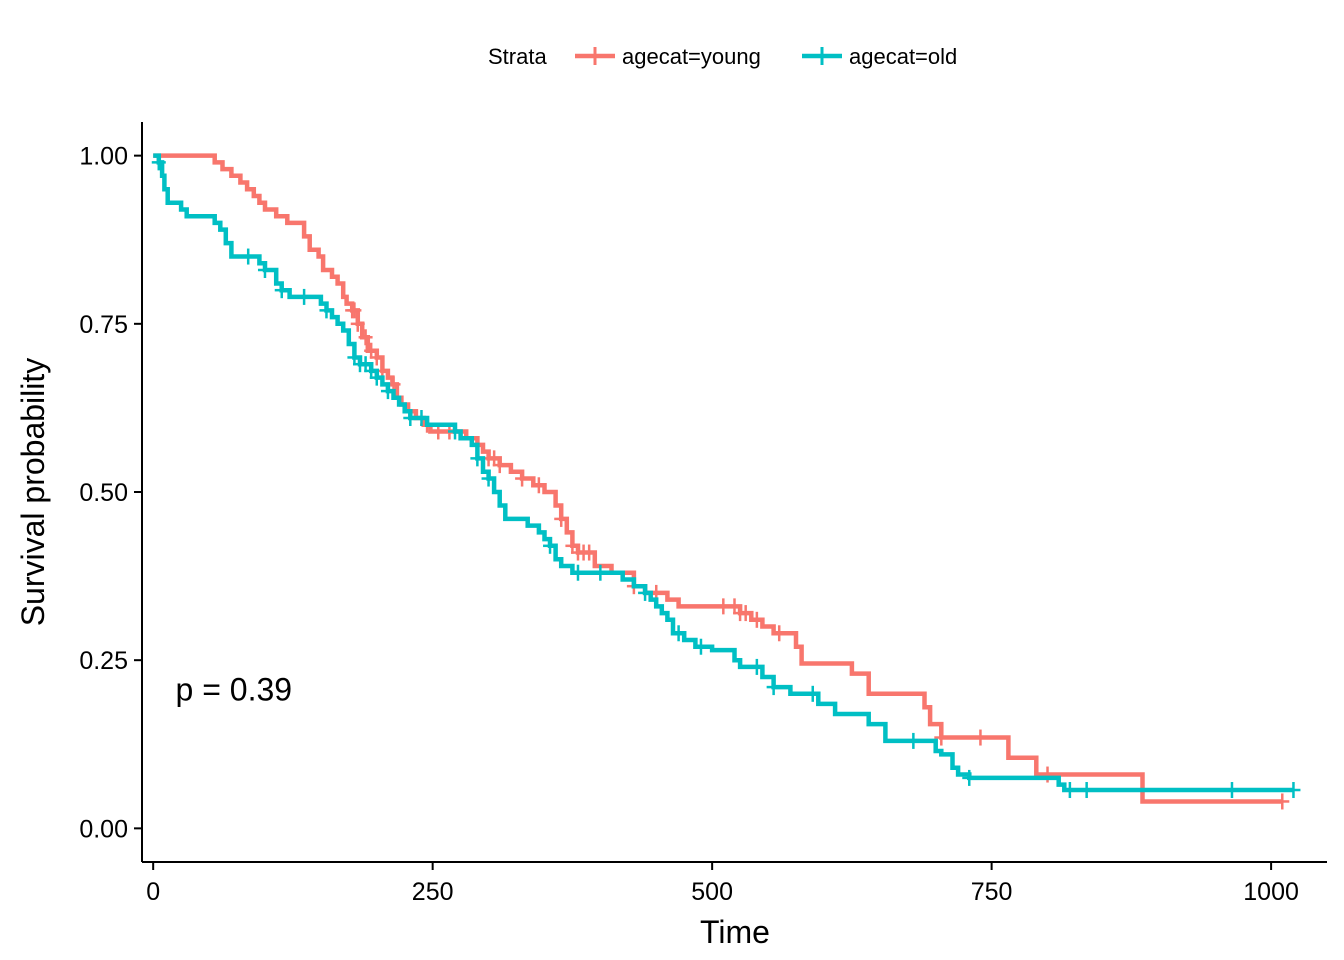 The height and width of the screenshot is (960, 1344). Describe the element at coordinates (234, 690) in the screenshot. I see `p-value-annotation: p = 0.39` at that location.